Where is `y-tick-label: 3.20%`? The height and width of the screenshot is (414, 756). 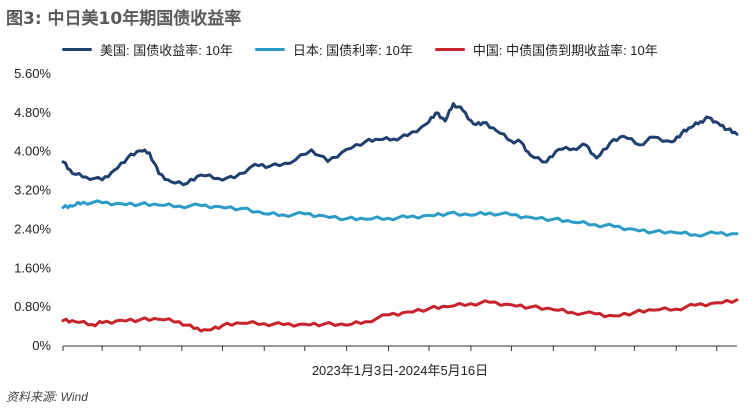
y-tick-label: 3.20% is located at coordinates (32, 190).